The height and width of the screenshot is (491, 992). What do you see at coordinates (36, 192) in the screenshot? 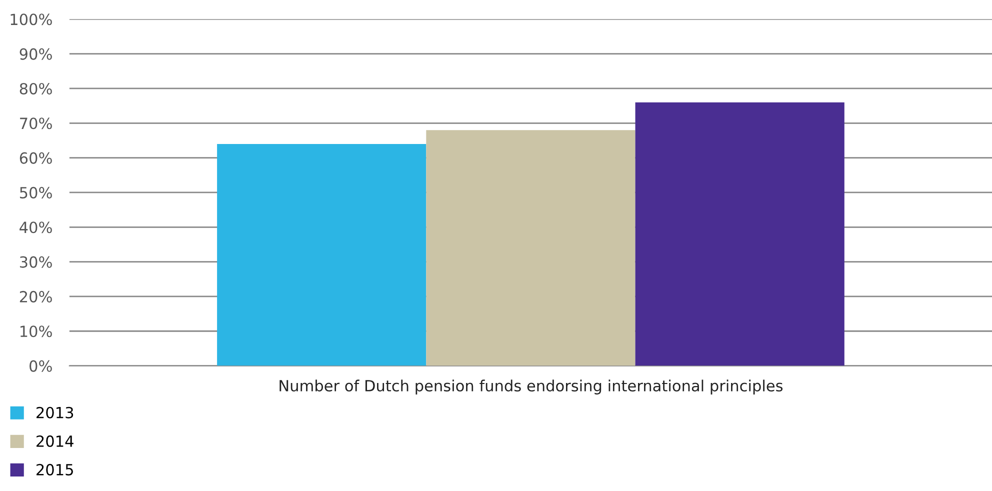
I see `y-tick-label: 50%` at bounding box center [36, 192].